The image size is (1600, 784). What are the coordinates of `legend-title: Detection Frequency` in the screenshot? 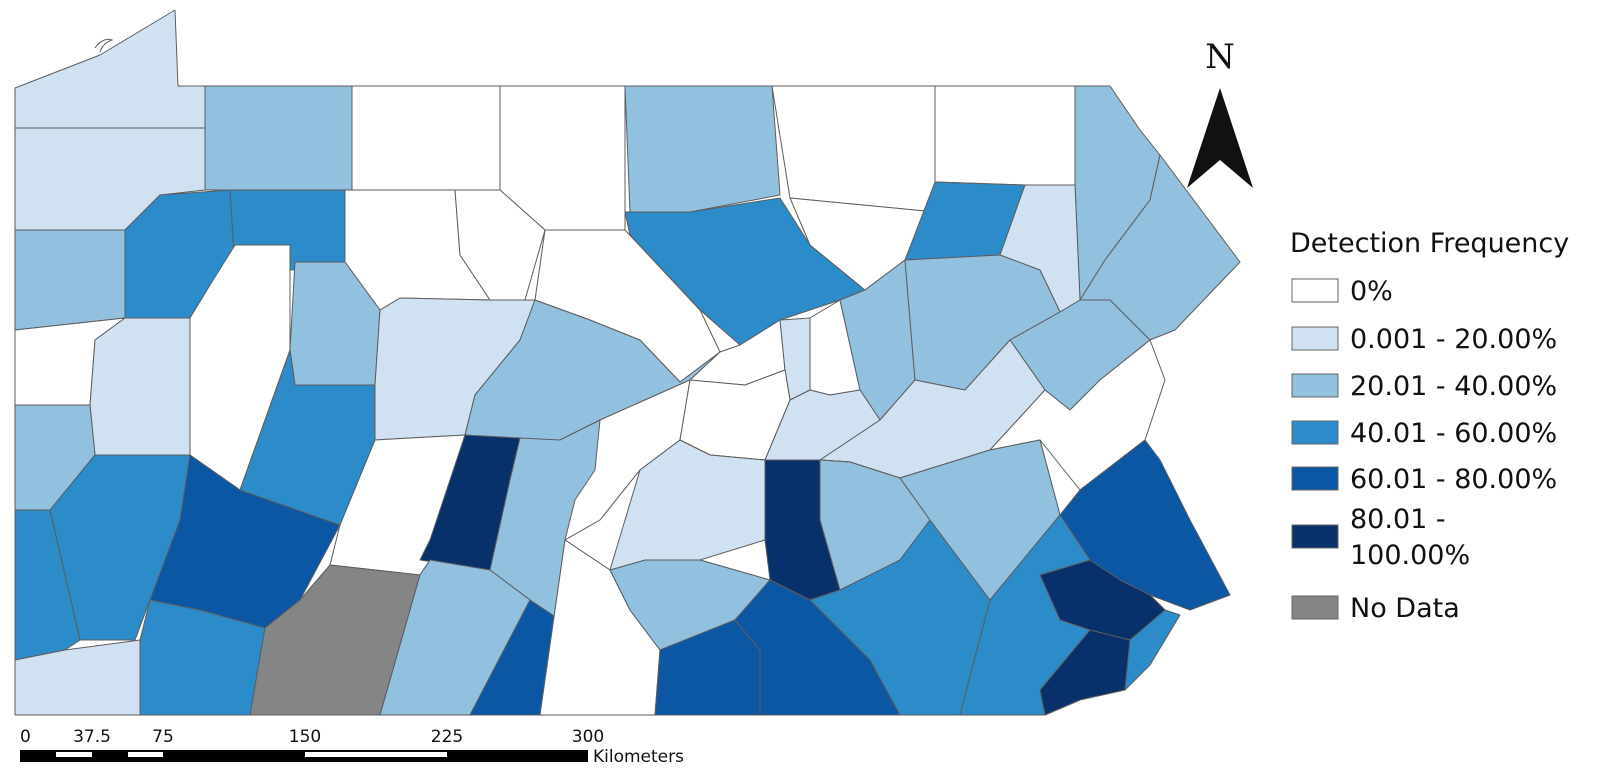 It's located at (1429, 243).